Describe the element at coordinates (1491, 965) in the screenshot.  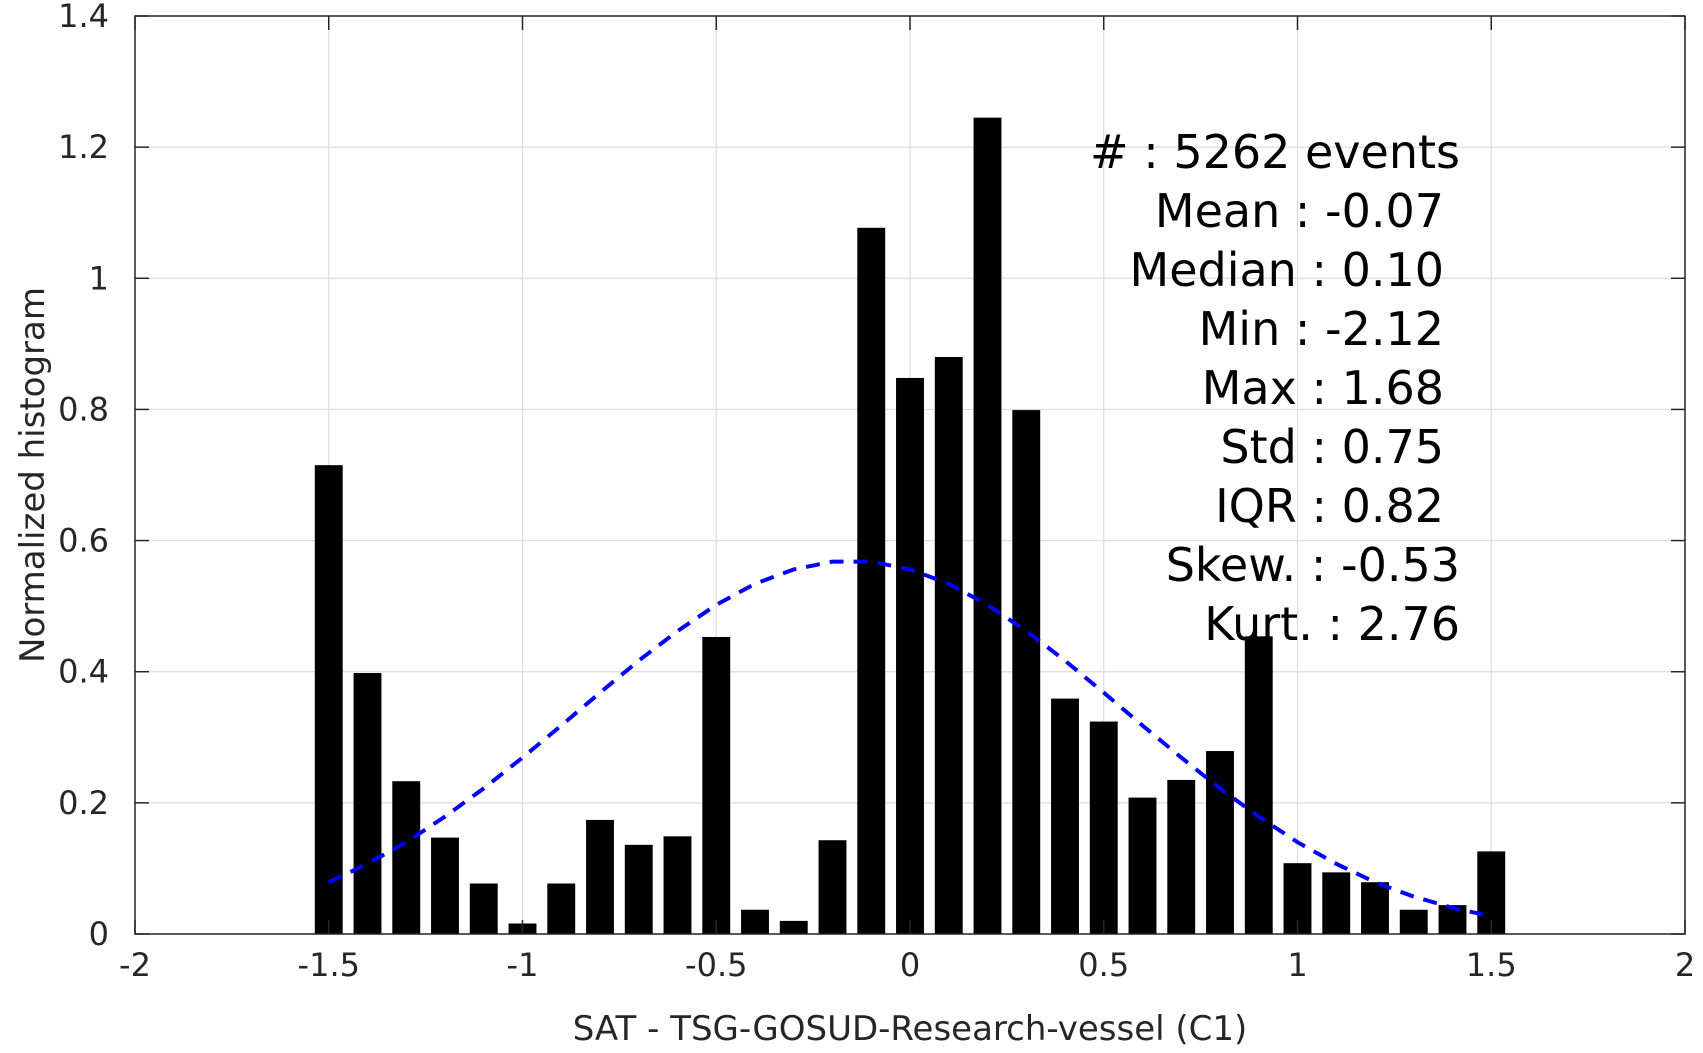
I see `x-tick-label: 1.5` at that location.